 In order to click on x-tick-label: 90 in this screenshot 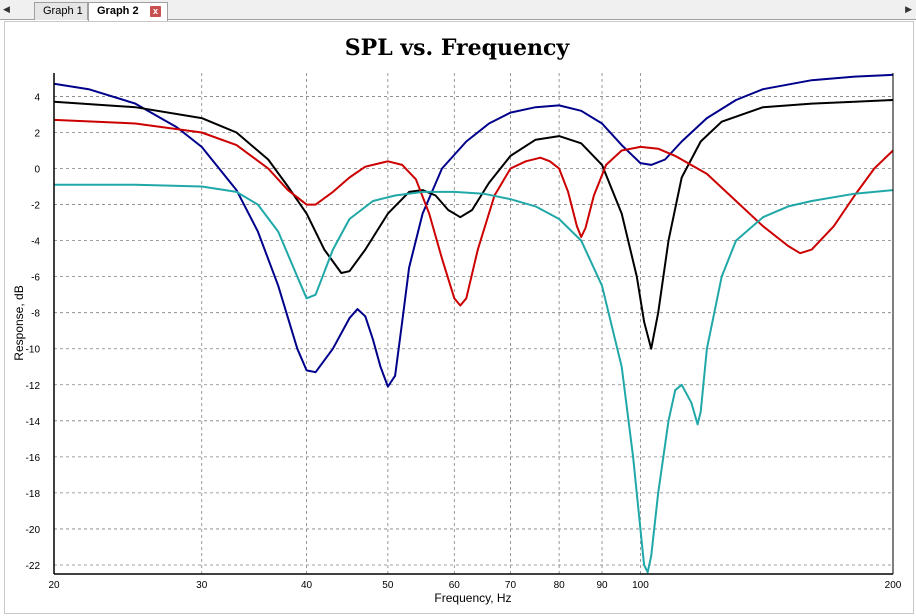, I will do `click(602, 585)`.